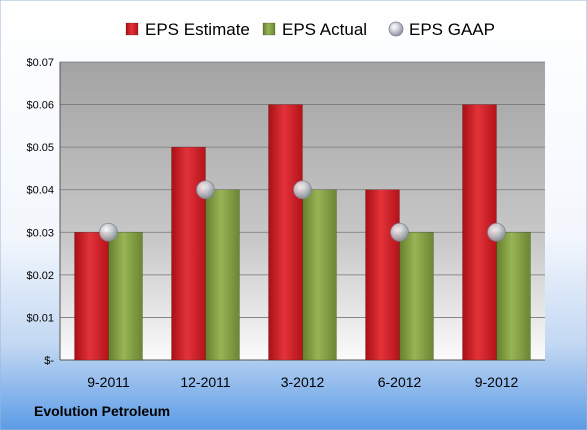 This screenshot has width=587, height=430. Describe the element at coordinates (40, 191) in the screenshot. I see `y-tick-label: $0.04` at that location.